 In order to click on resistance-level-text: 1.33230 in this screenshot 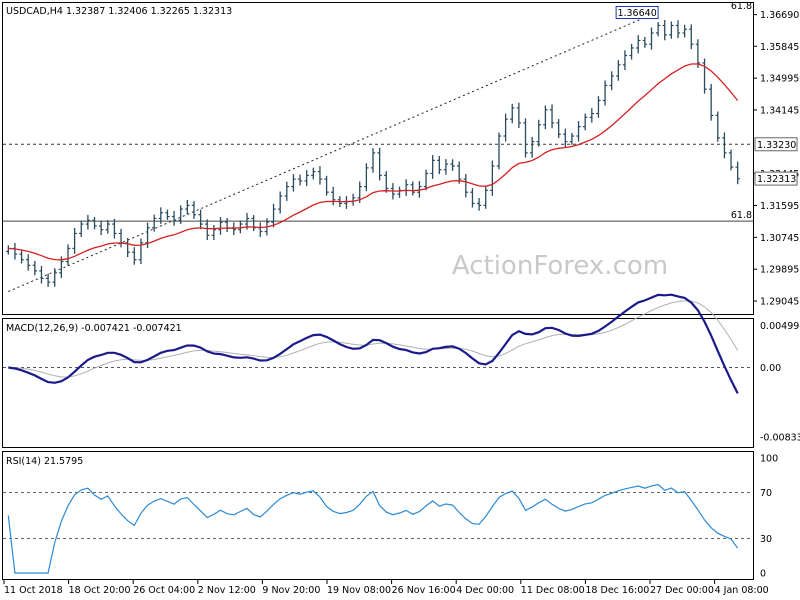, I will do `click(776, 145)`.